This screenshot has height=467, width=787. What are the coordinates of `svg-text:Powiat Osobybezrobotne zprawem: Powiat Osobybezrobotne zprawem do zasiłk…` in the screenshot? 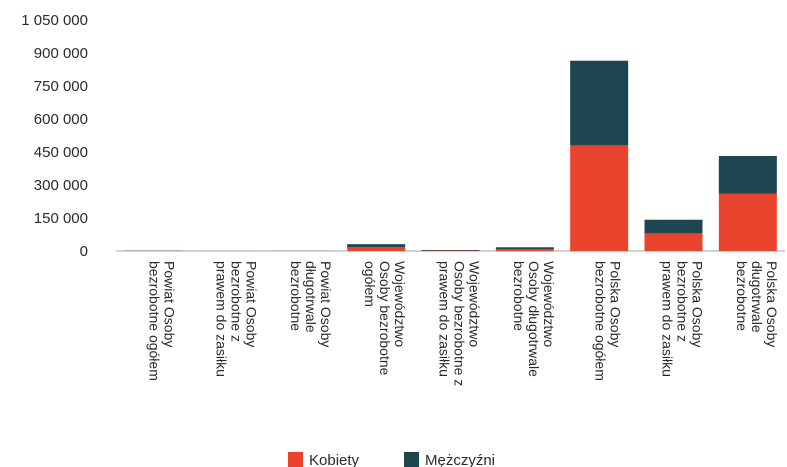 It's located at (237, 319).